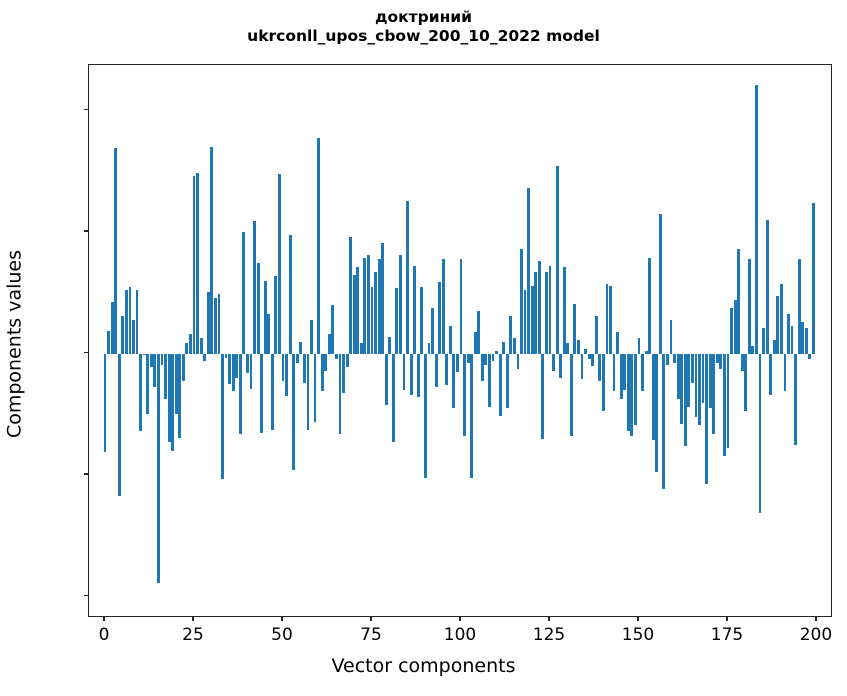 The width and height of the screenshot is (847, 696). What do you see at coordinates (816, 635) in the screenshot?
I see `x-axis-tick-label: 200` at bounding box center [816, 635].